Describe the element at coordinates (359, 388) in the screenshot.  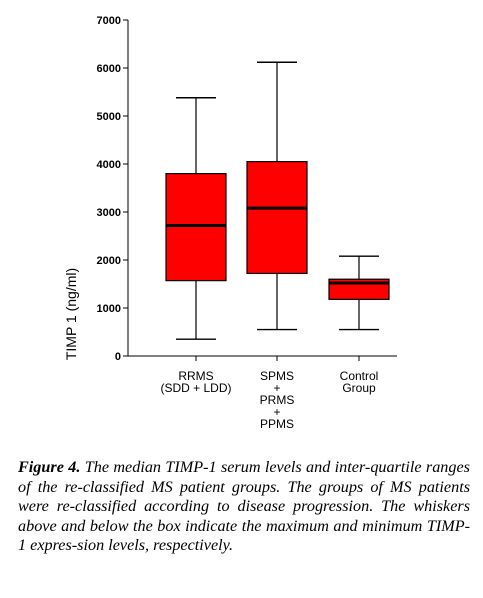
I see `category-label-line: Group` at that location.